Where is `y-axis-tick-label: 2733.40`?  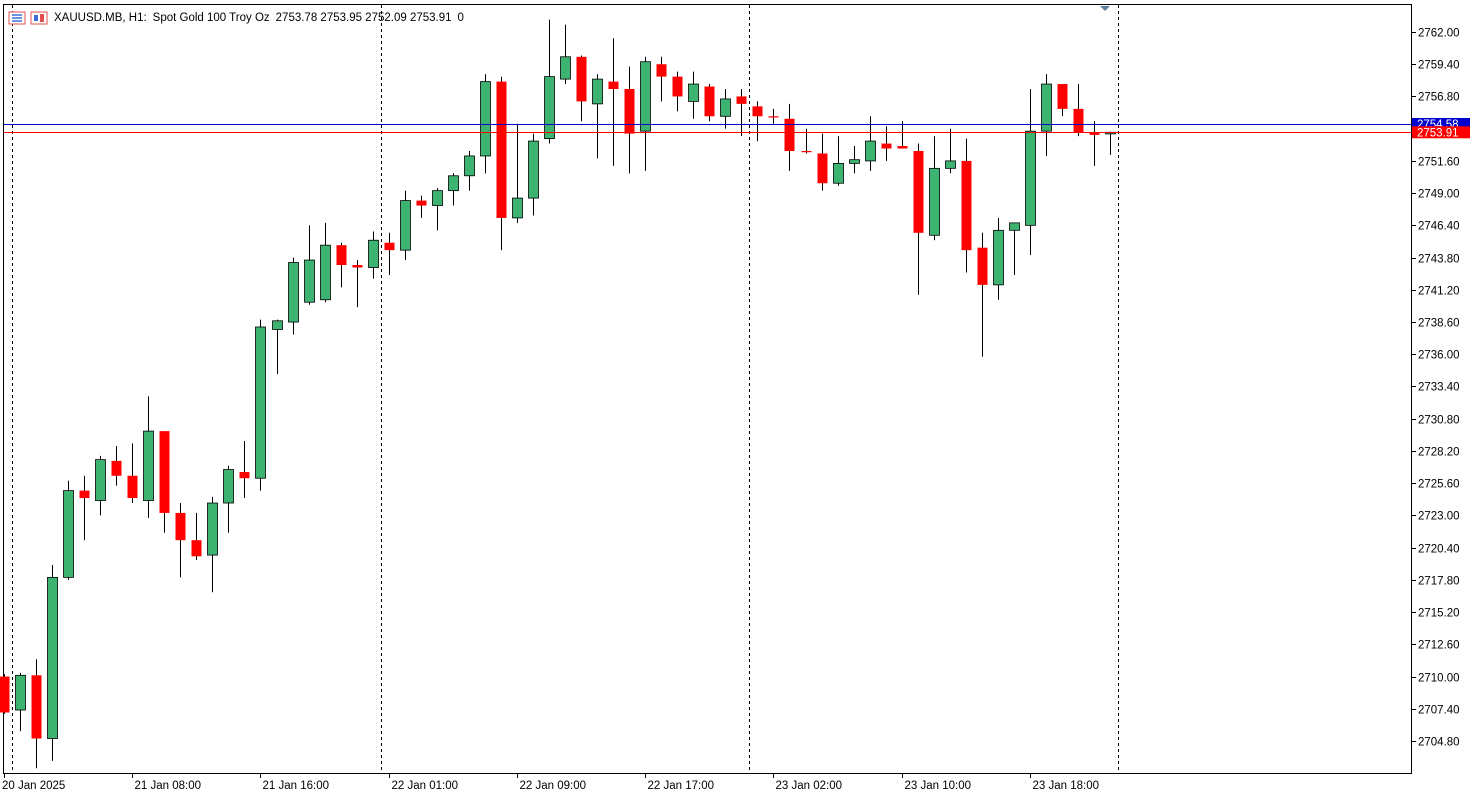
y-axis-tick-label: 2733.40 is located at coordinates (1439, 388).